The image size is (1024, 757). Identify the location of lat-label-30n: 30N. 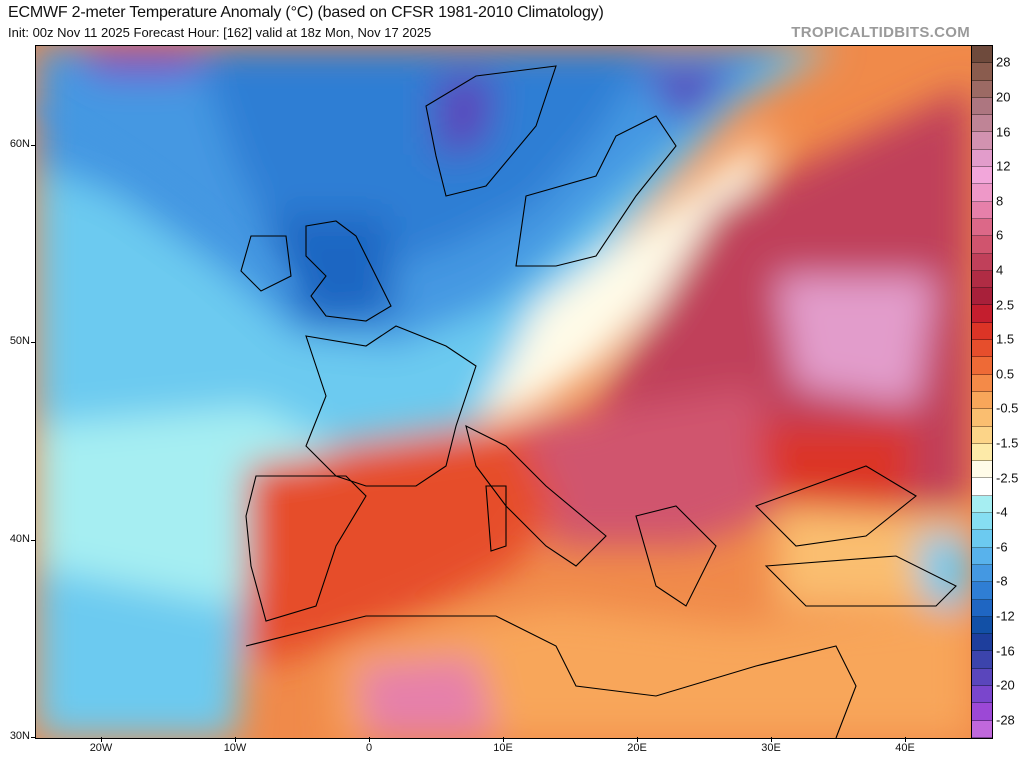
(19, 736).